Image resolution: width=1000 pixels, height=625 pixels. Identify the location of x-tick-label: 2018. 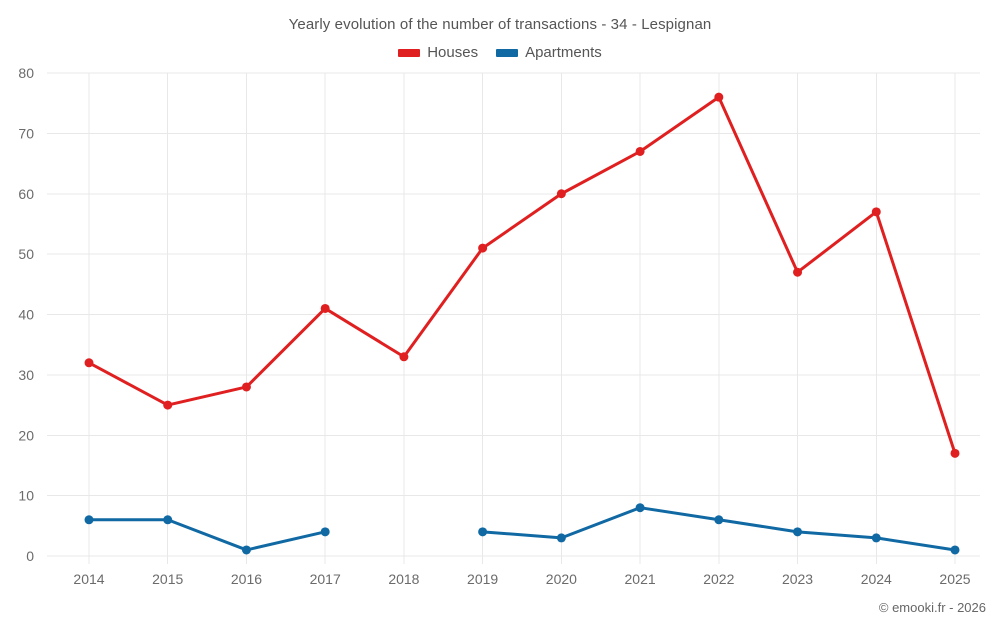
(403, 579).